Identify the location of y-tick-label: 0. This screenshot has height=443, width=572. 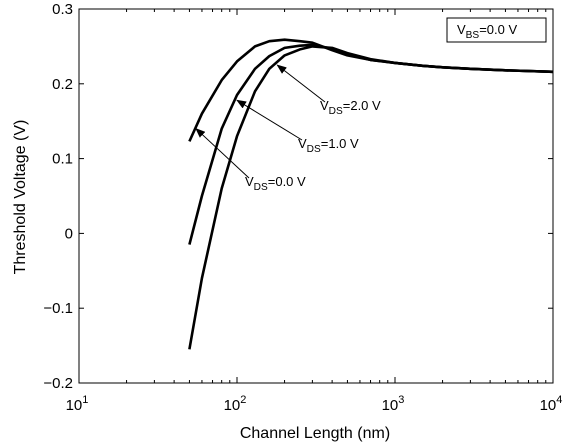
(69, 233).